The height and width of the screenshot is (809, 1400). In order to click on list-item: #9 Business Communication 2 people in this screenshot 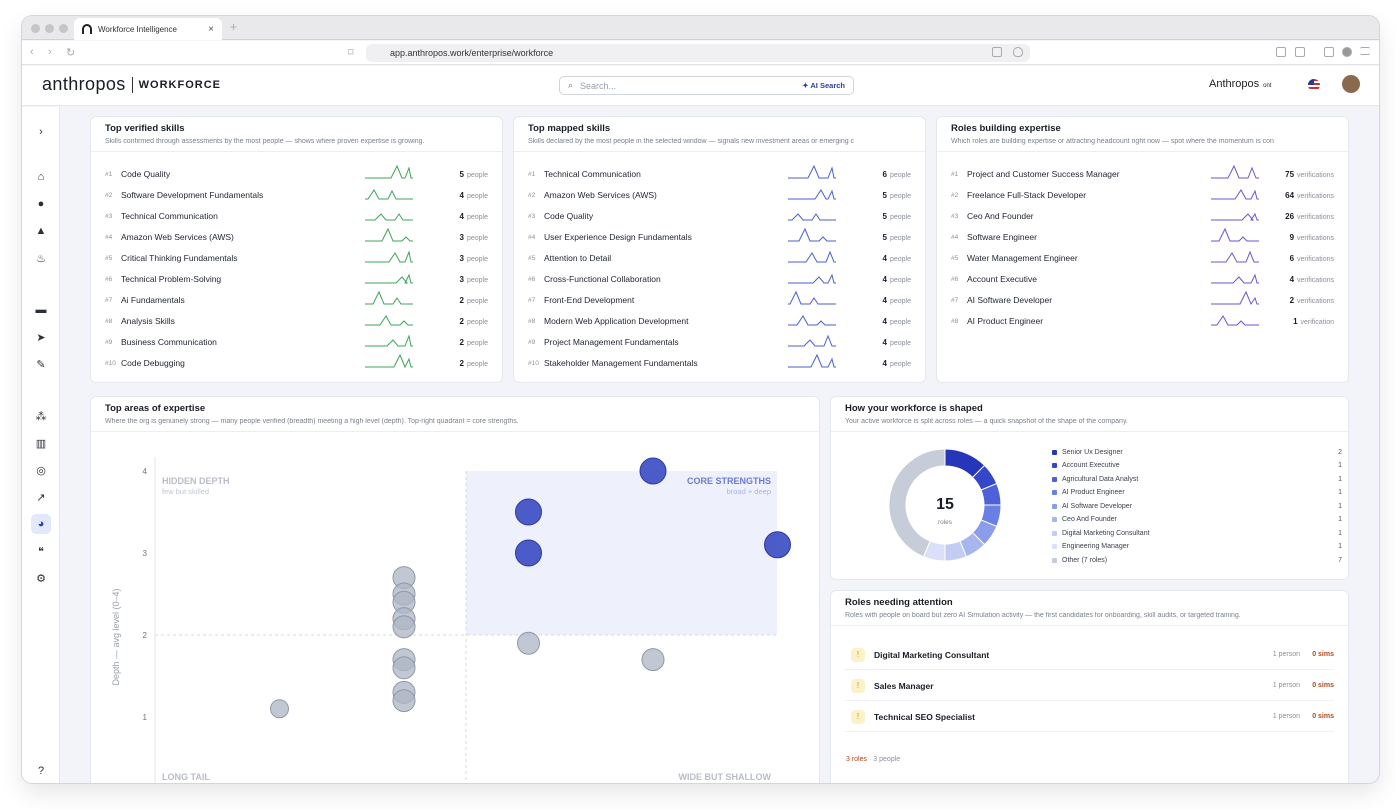, I will do `click(296, 341)`.